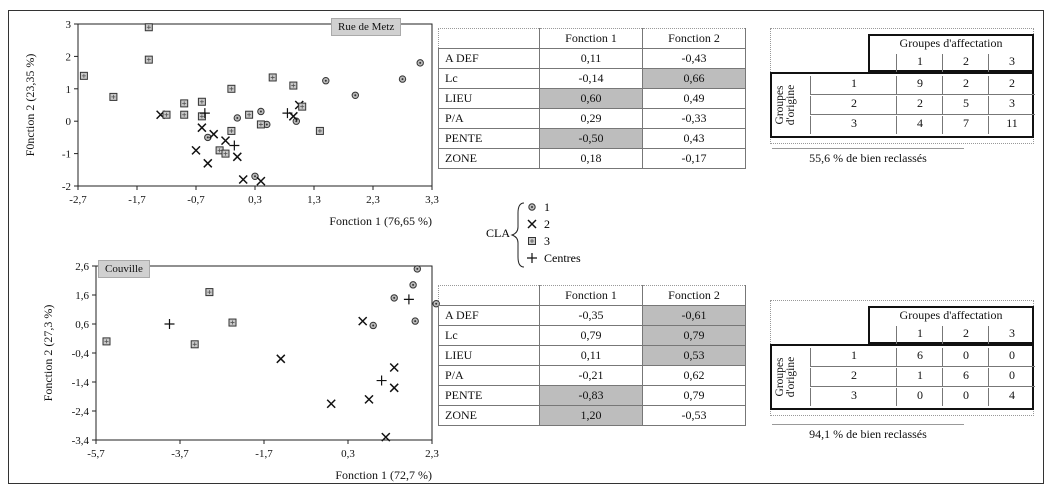 This screenshot has height=496, width=1050. What do you see at coordinates (592, 295) in the screenshot?
I see `coef-header-row: Fonction 1 Fonction 2` at bounding box center [592, 295].